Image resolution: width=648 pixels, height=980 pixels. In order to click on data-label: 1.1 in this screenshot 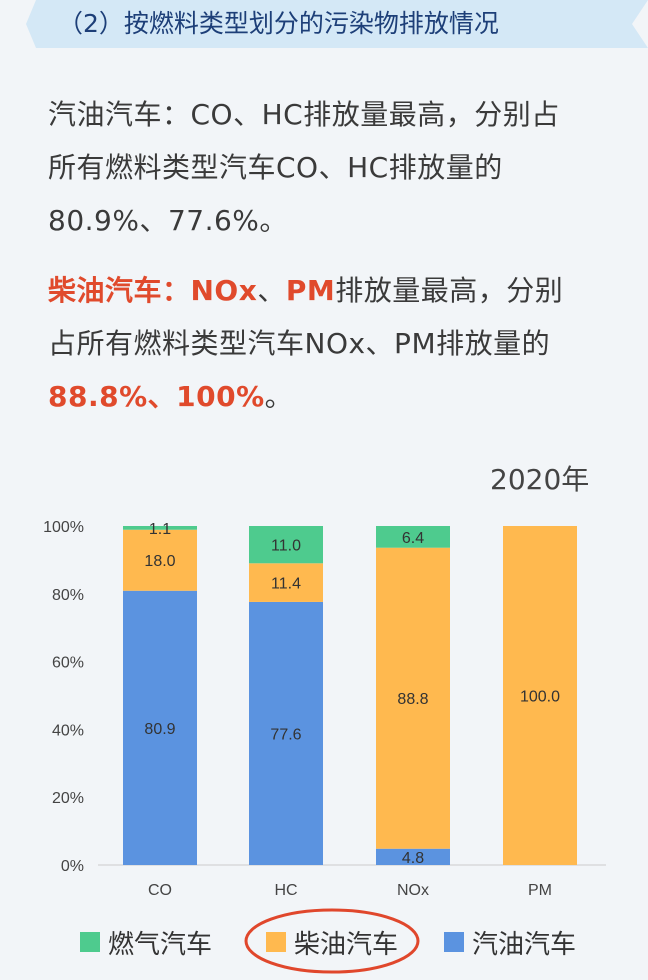, I will do `click(160, 529)`.